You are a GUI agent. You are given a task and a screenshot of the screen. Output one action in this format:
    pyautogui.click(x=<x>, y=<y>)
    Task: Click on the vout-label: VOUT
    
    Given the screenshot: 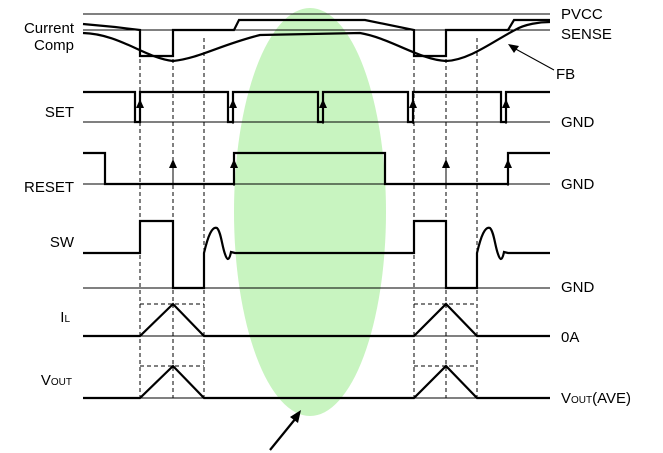 What is the action you would take?
    pyautogui.click(x=56, y=380)
    